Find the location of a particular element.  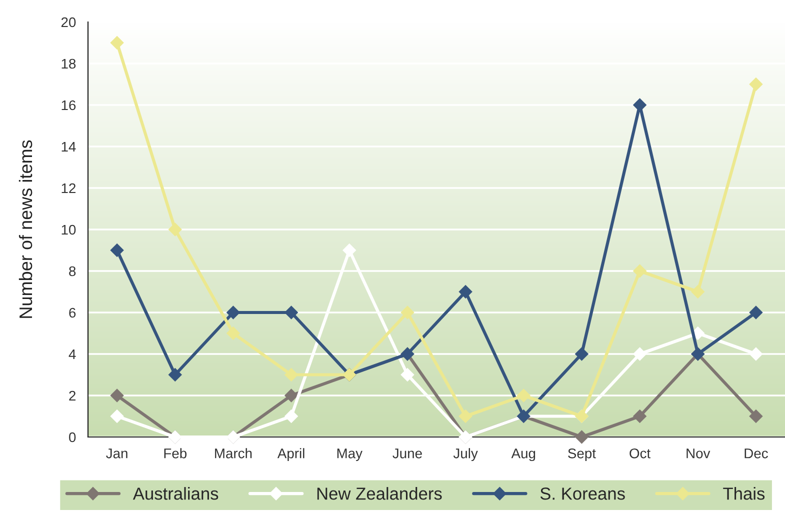

x-tick-label: Dec is located at coordinates (756, 453).